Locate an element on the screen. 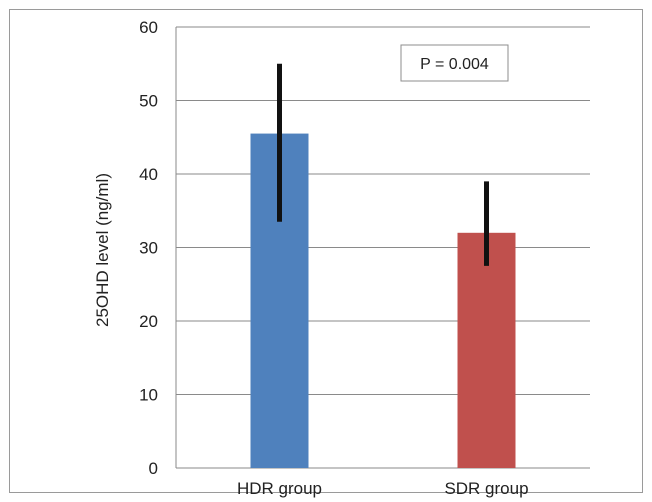 This screenshot has height=502, width=652. x-tick-label: SDR group is located at coordinates (486, 488).